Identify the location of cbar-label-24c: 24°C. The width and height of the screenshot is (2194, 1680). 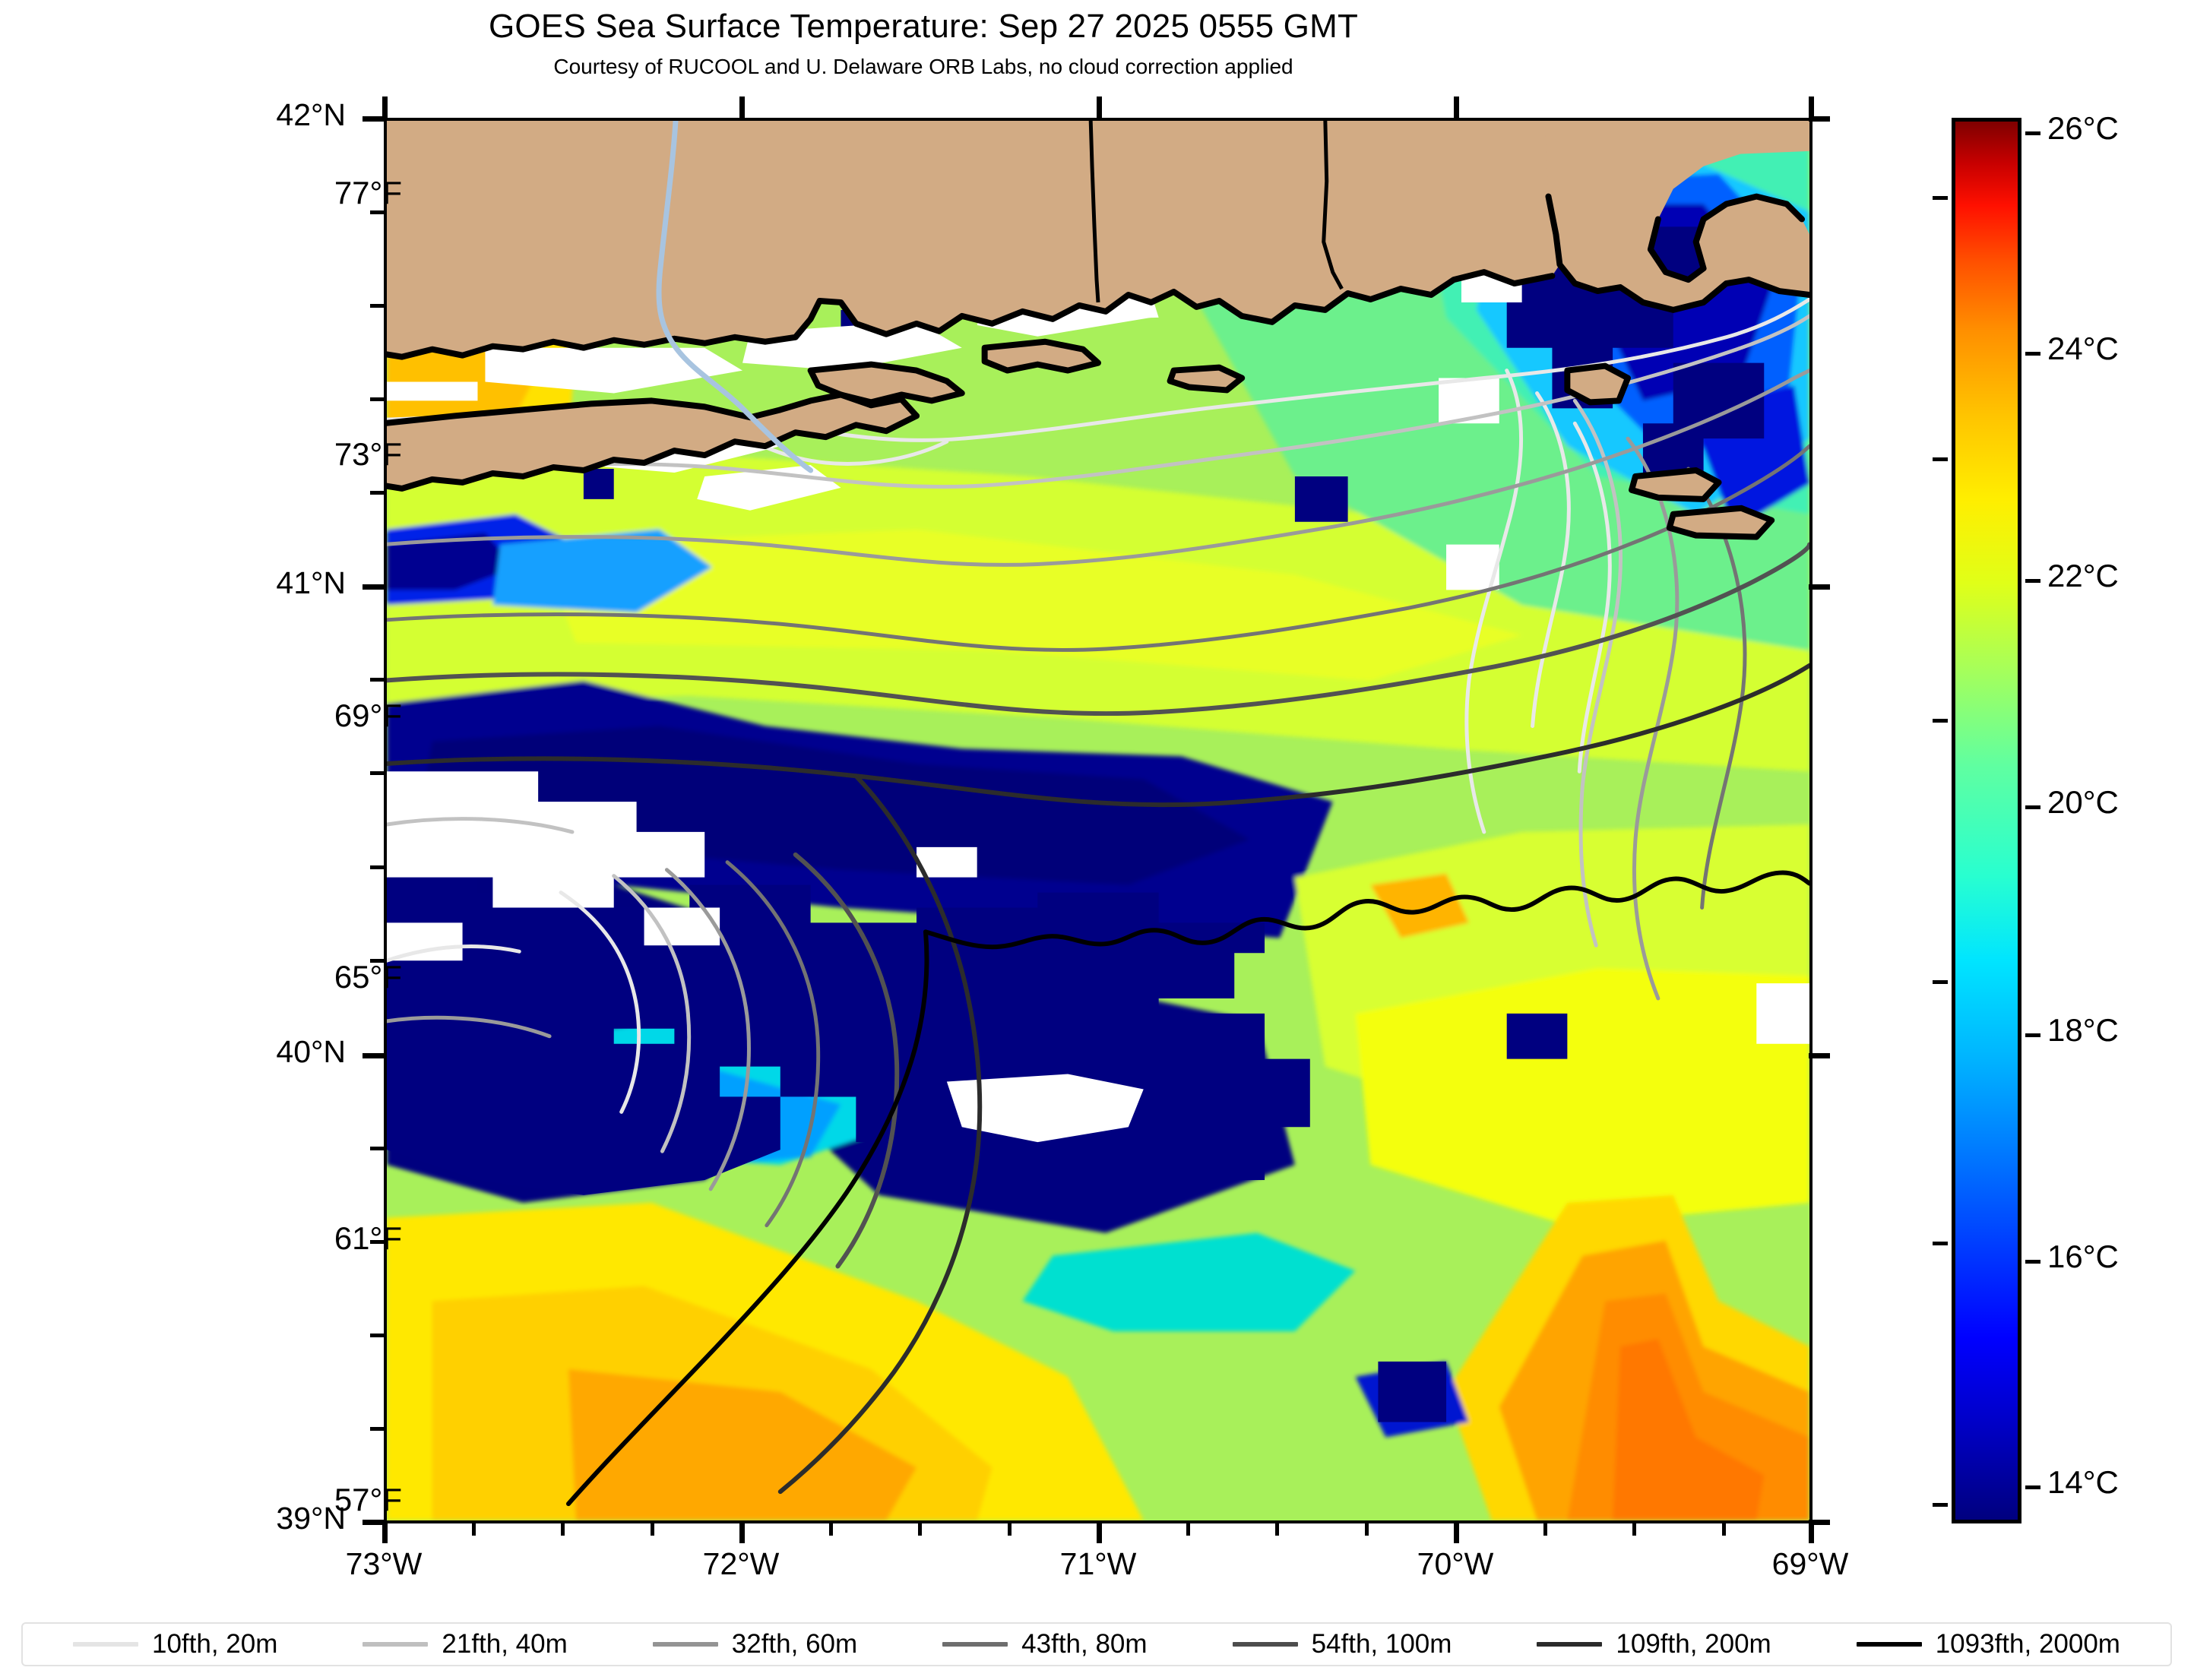
(2083, 348).